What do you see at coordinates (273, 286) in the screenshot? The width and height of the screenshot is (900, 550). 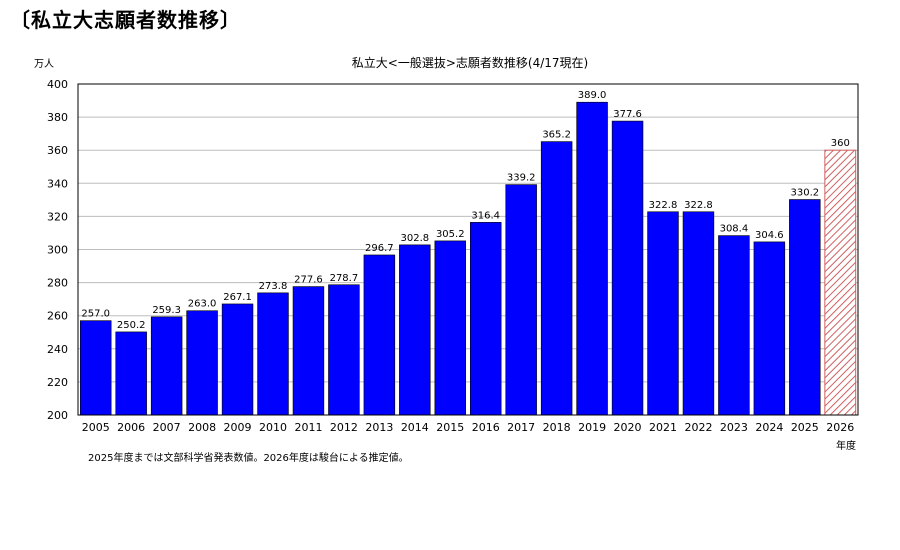 I see `value-label: 273.8` at bounding box center [273, 286].